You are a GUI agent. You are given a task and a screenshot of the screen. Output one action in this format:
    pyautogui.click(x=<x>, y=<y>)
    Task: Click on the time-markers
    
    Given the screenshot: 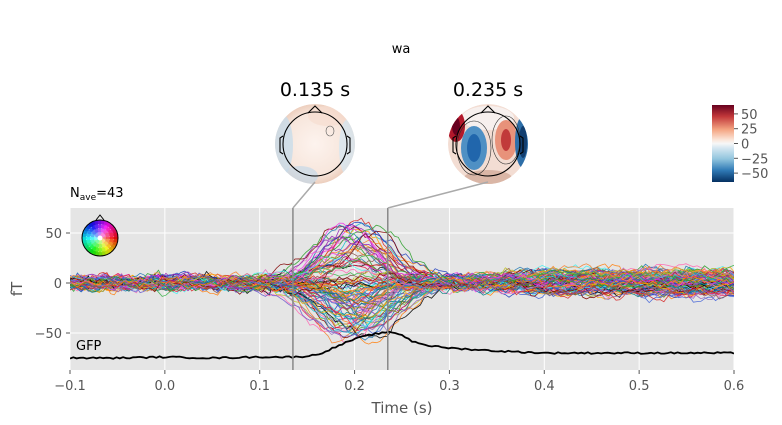 What is the action you would take?
    pyautogui.click(x=390, y=275)
    